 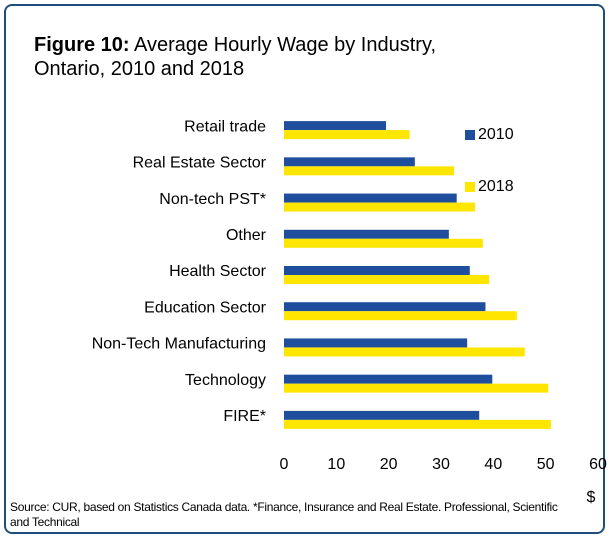 I want to click on x-tick-label: 50, so click(x=546, y=464).